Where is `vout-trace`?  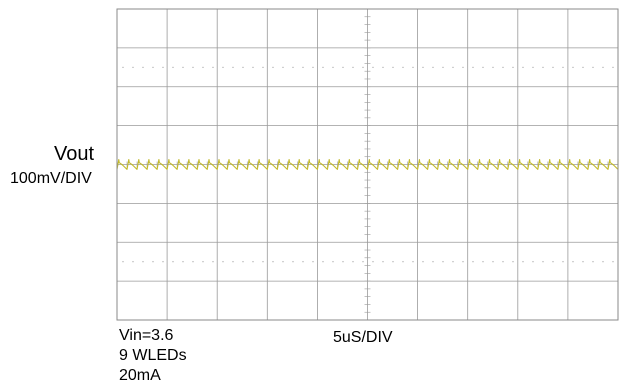 vout-trace is located at coordinates (367, 164).